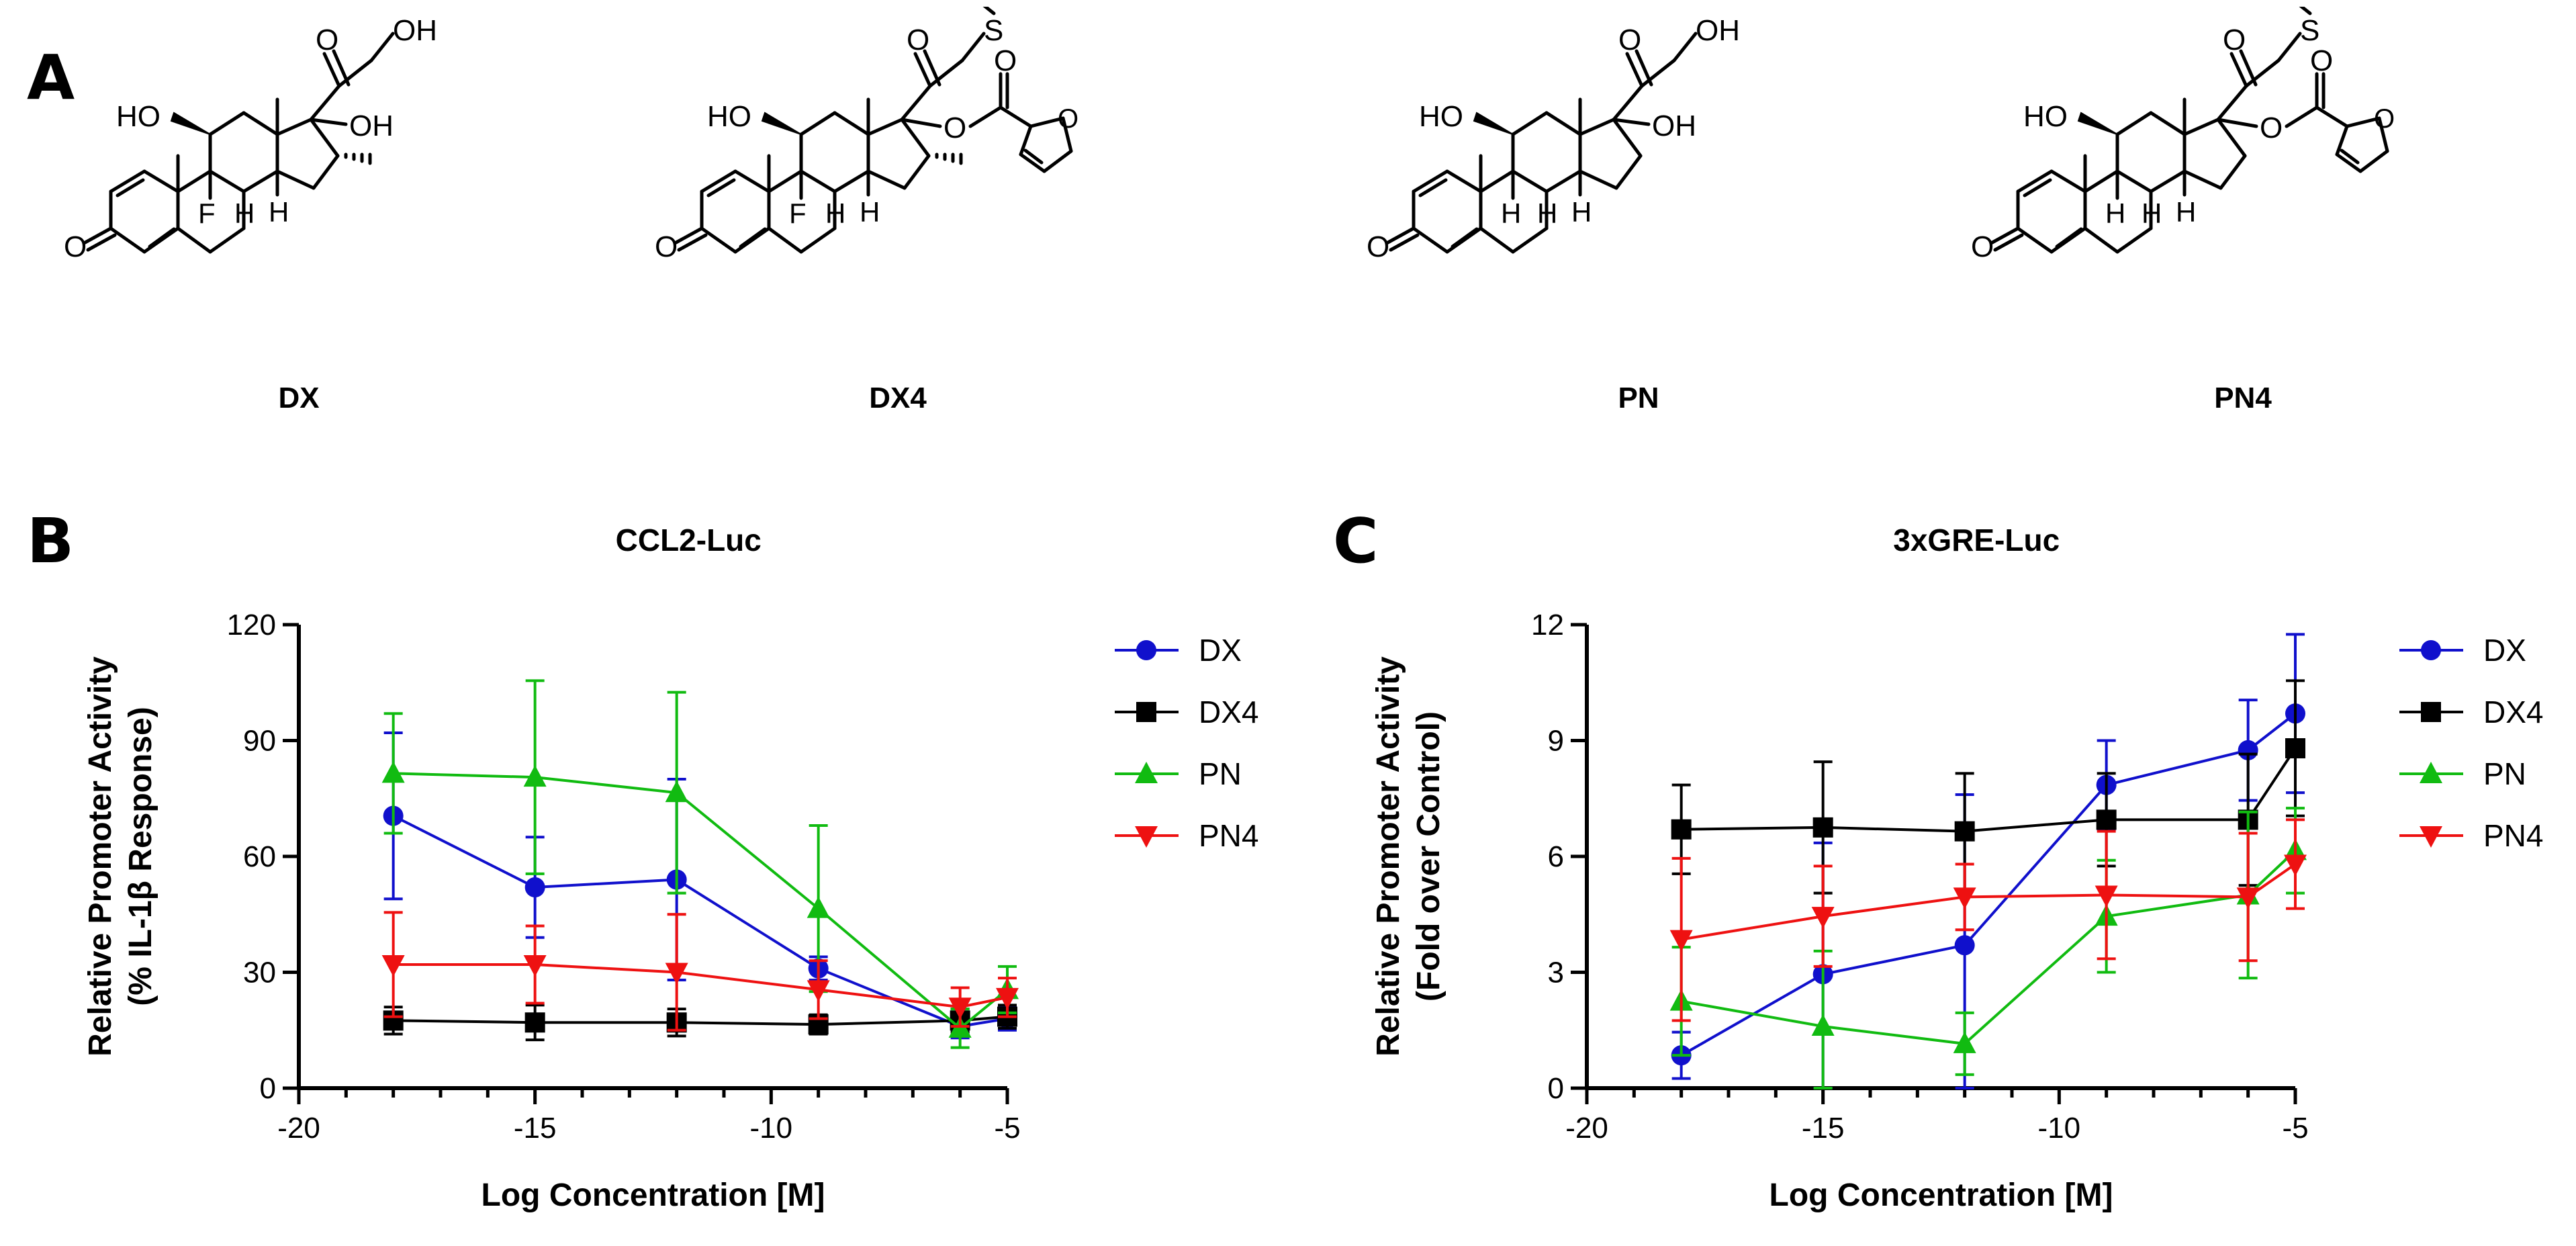  I want to click on legend-item-dx4: DX4, so click(2471, 712).